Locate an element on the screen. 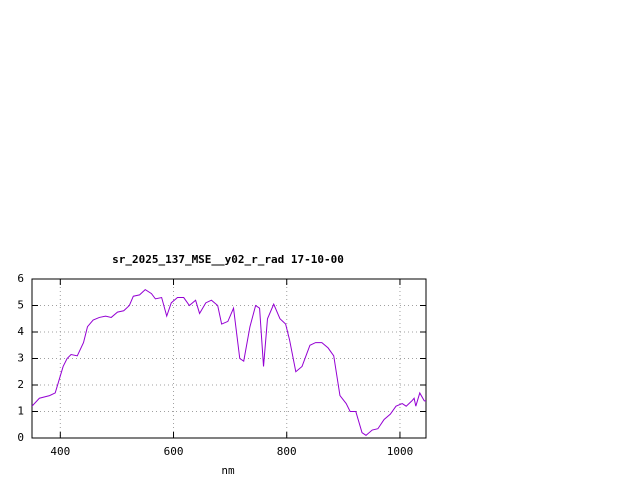 The width and height of the screenshot is (640, 480). y-tick-label: 5 is located at coordinates (20, 305).